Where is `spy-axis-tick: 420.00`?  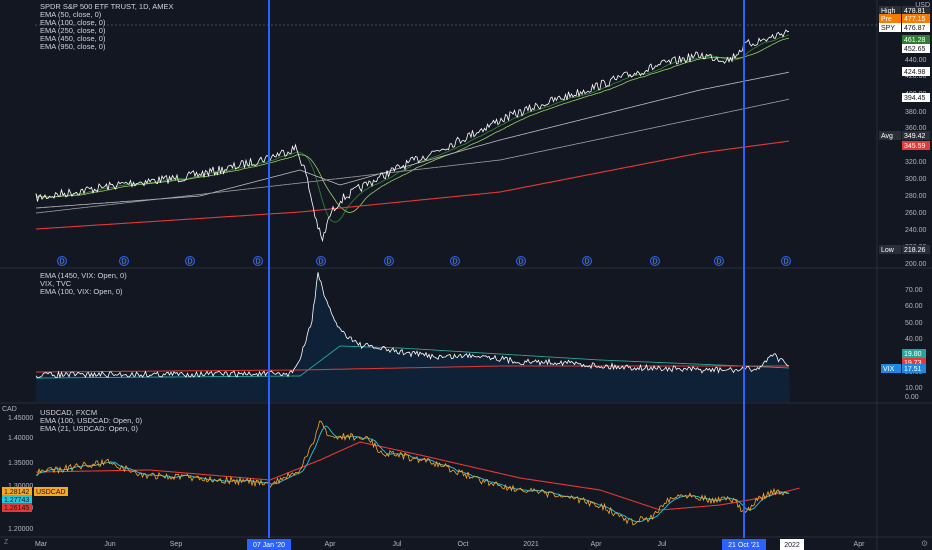
spy-axis-tick: 420.00 is located at coordinates (916, 76).